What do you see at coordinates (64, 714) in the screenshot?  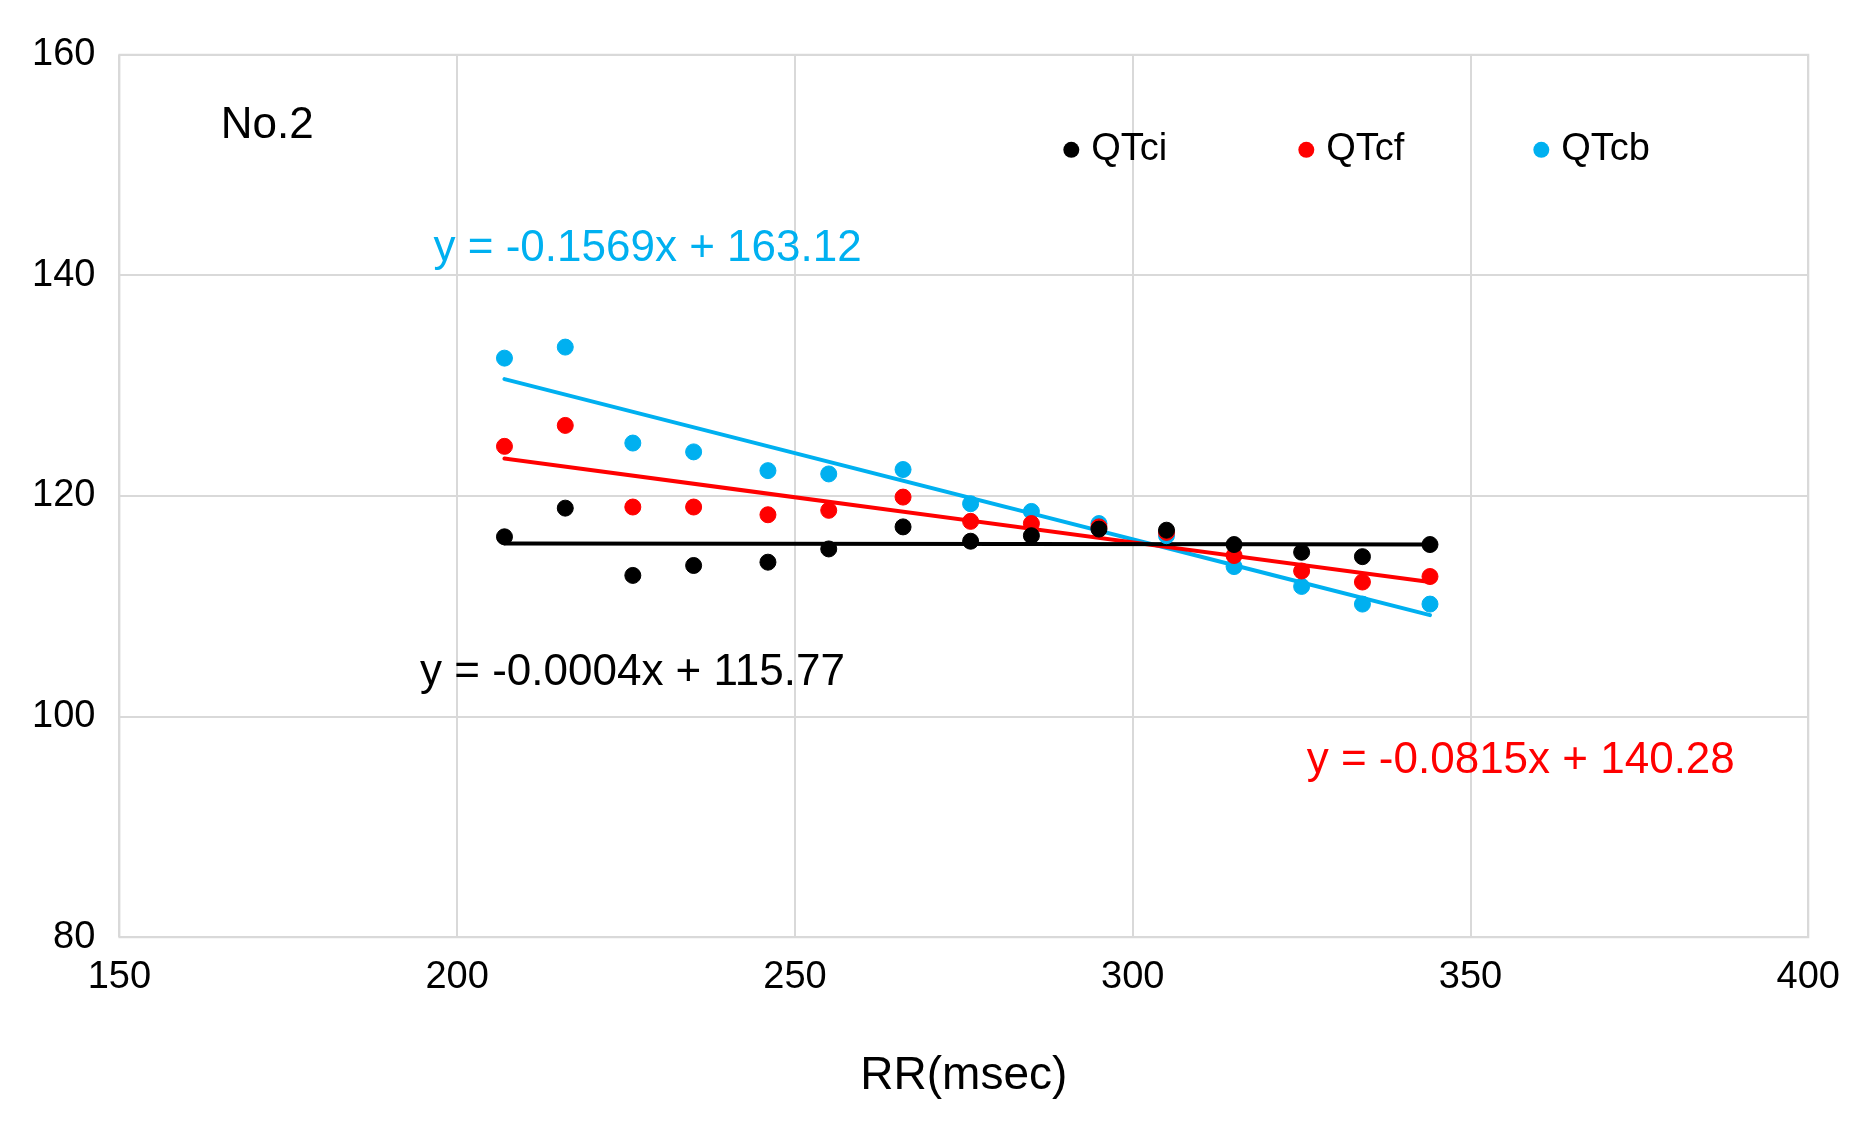 I see `y-tick-label: 100` at bounding box center [64, 714].